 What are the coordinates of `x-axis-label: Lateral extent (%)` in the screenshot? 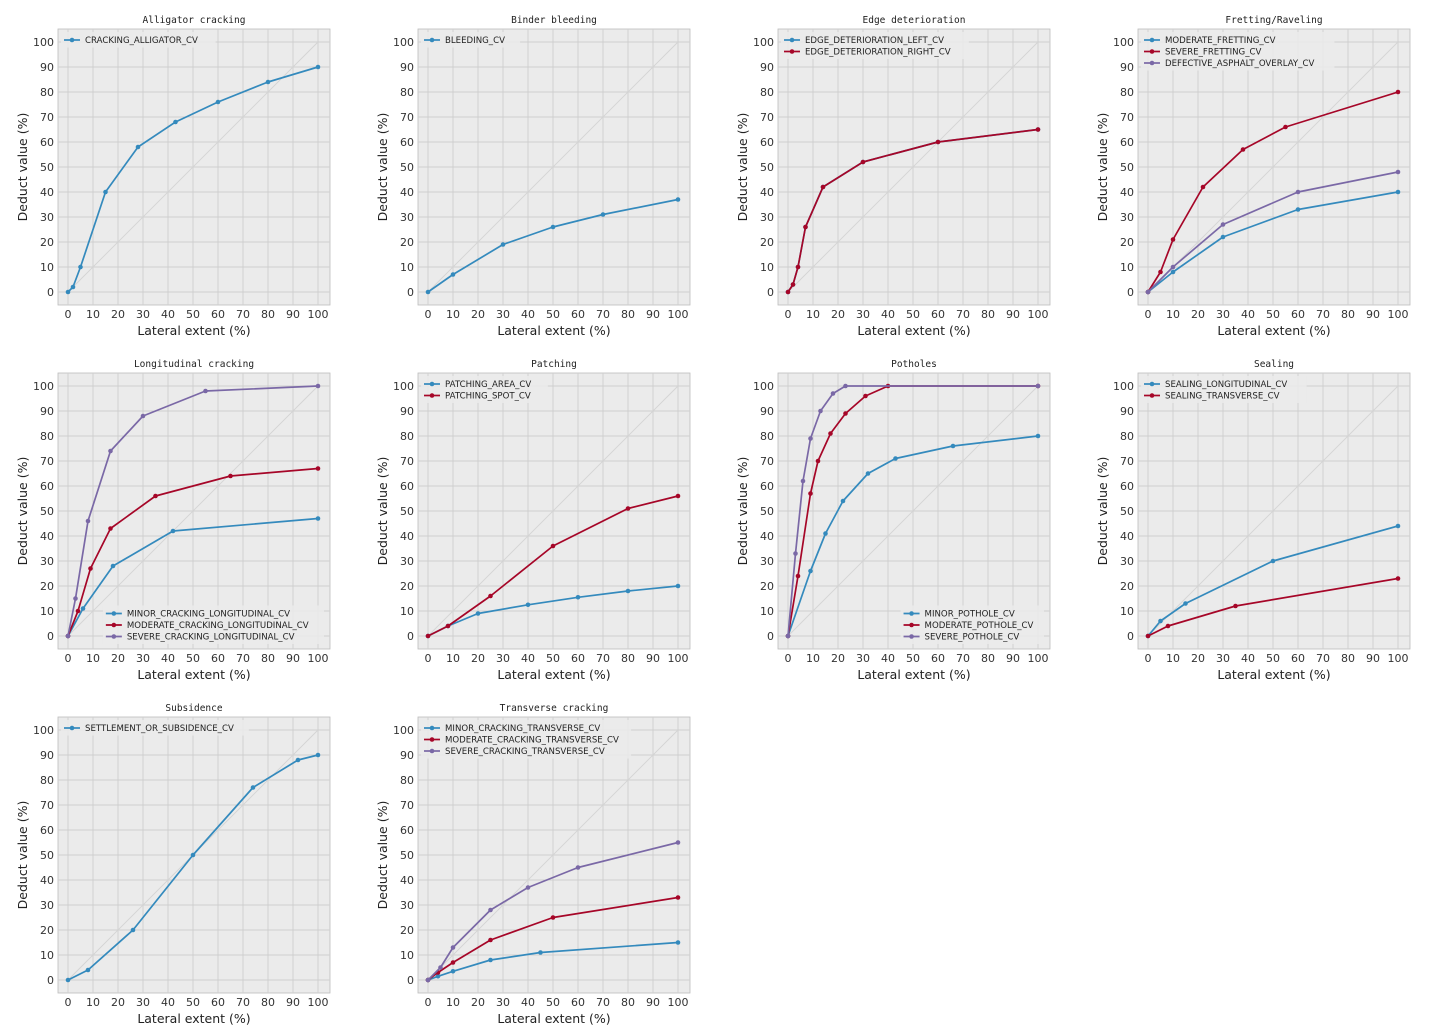 It's located at (913, 674).